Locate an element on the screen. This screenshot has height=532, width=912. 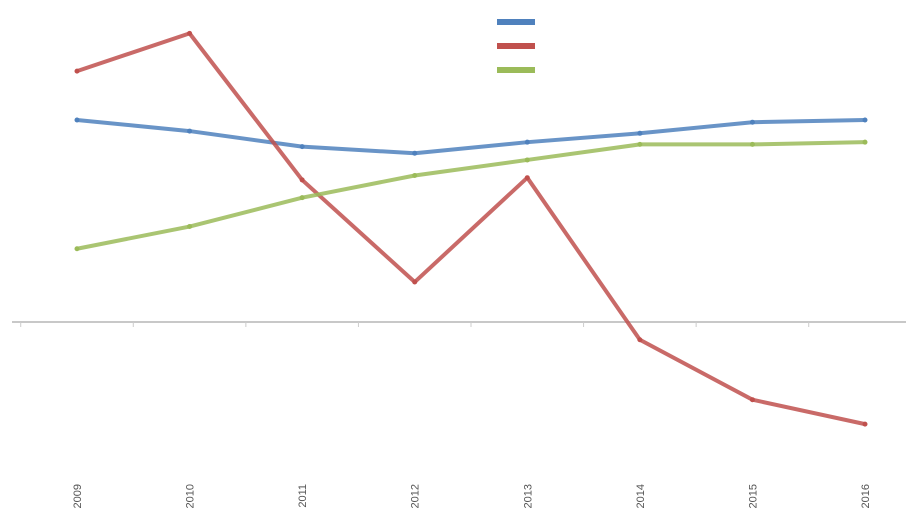
x-tick-label: 2015 is located at coordinates (753, 496).